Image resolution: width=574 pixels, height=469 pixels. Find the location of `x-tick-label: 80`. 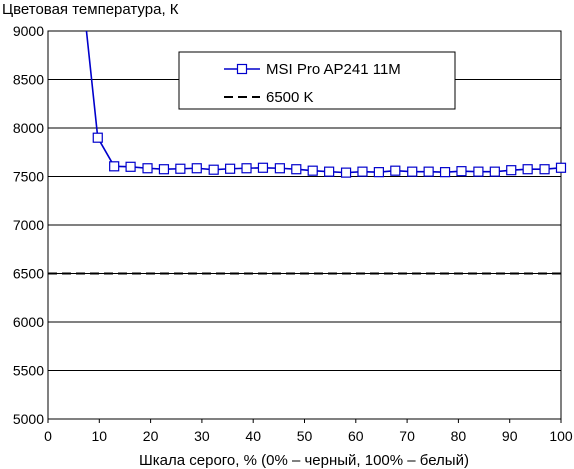

x-tick-label: 80 is located at coordinates (459, 436).